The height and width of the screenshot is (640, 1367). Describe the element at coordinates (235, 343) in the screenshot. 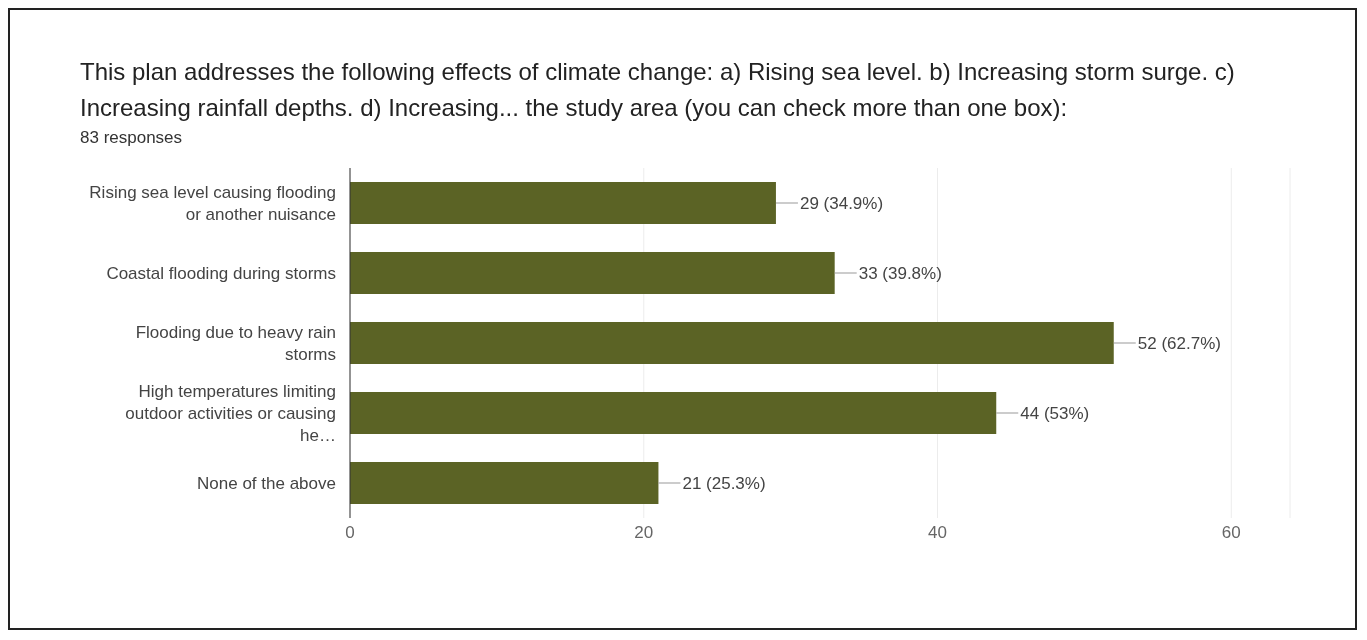

I see `y-tick-label: Flooding due to heavy rain storms` at that location.